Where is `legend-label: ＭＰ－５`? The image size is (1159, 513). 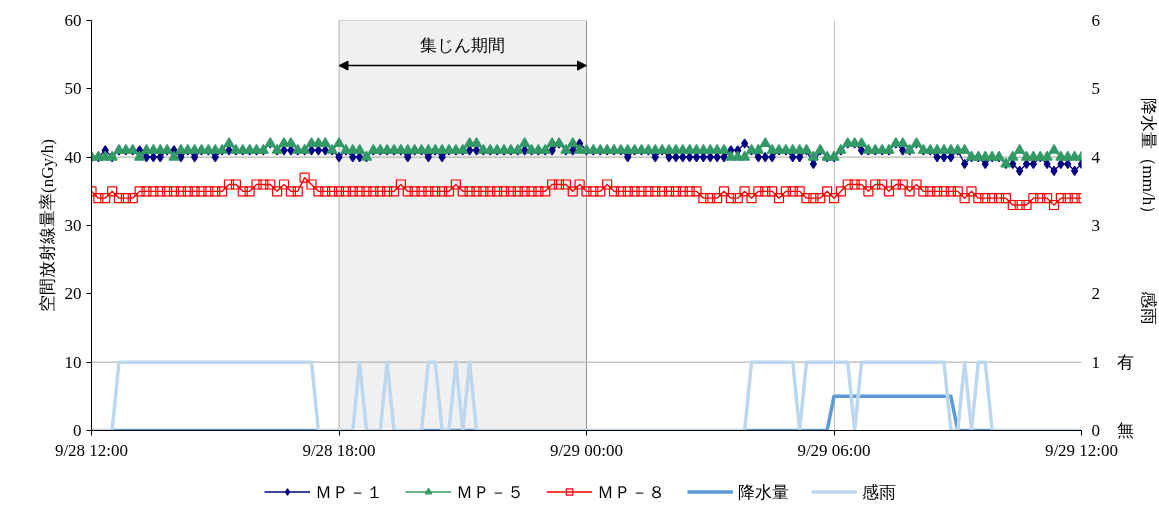
legend-label: ＭＰ－５ is located at coordinates (489, 492).